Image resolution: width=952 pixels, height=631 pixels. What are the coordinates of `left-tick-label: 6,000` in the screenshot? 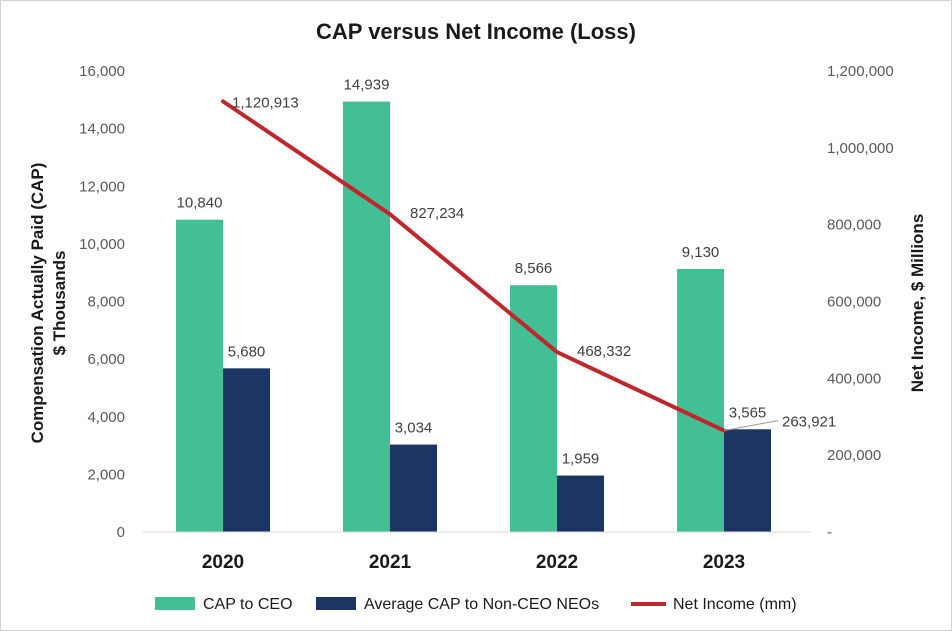 It's located at (106, 359).